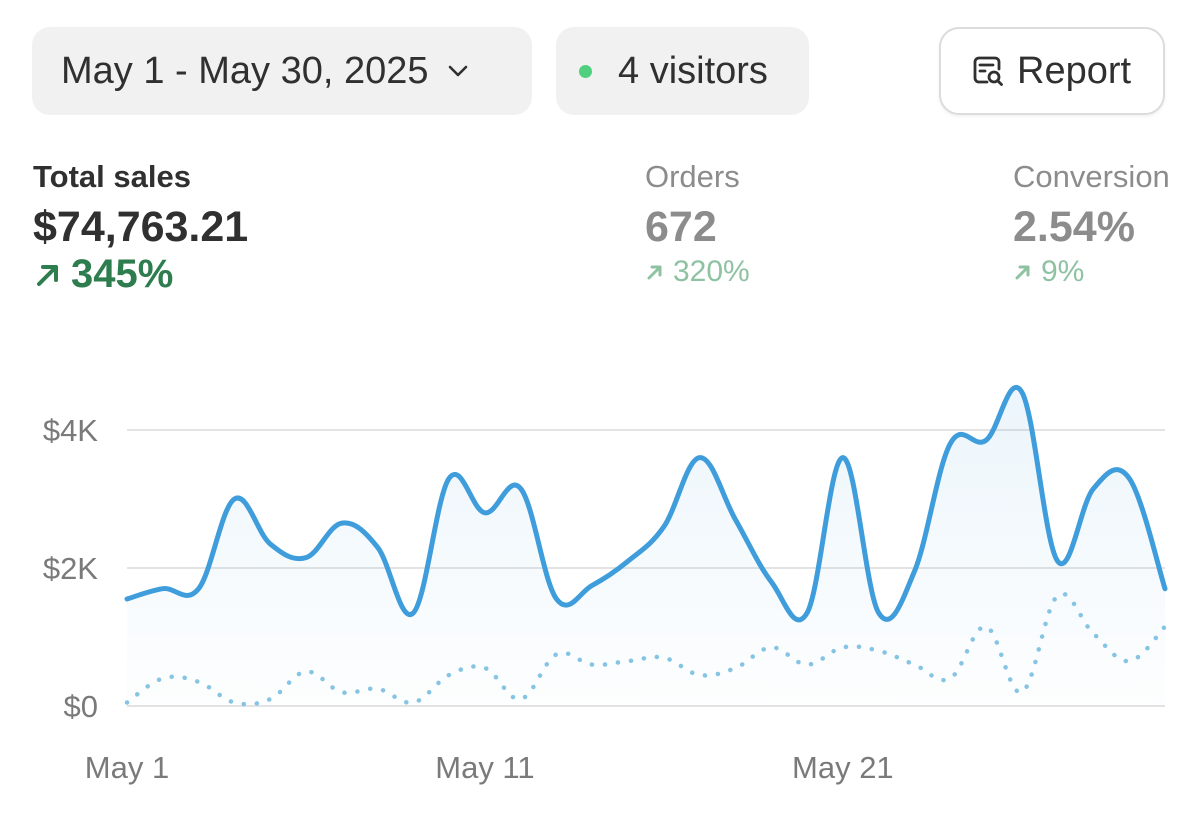 Image resolution: width=1200 pixels, height=820 pixels. I want to click on date-range-selector: May 1 - May 30, 2025, so click(282, 71).